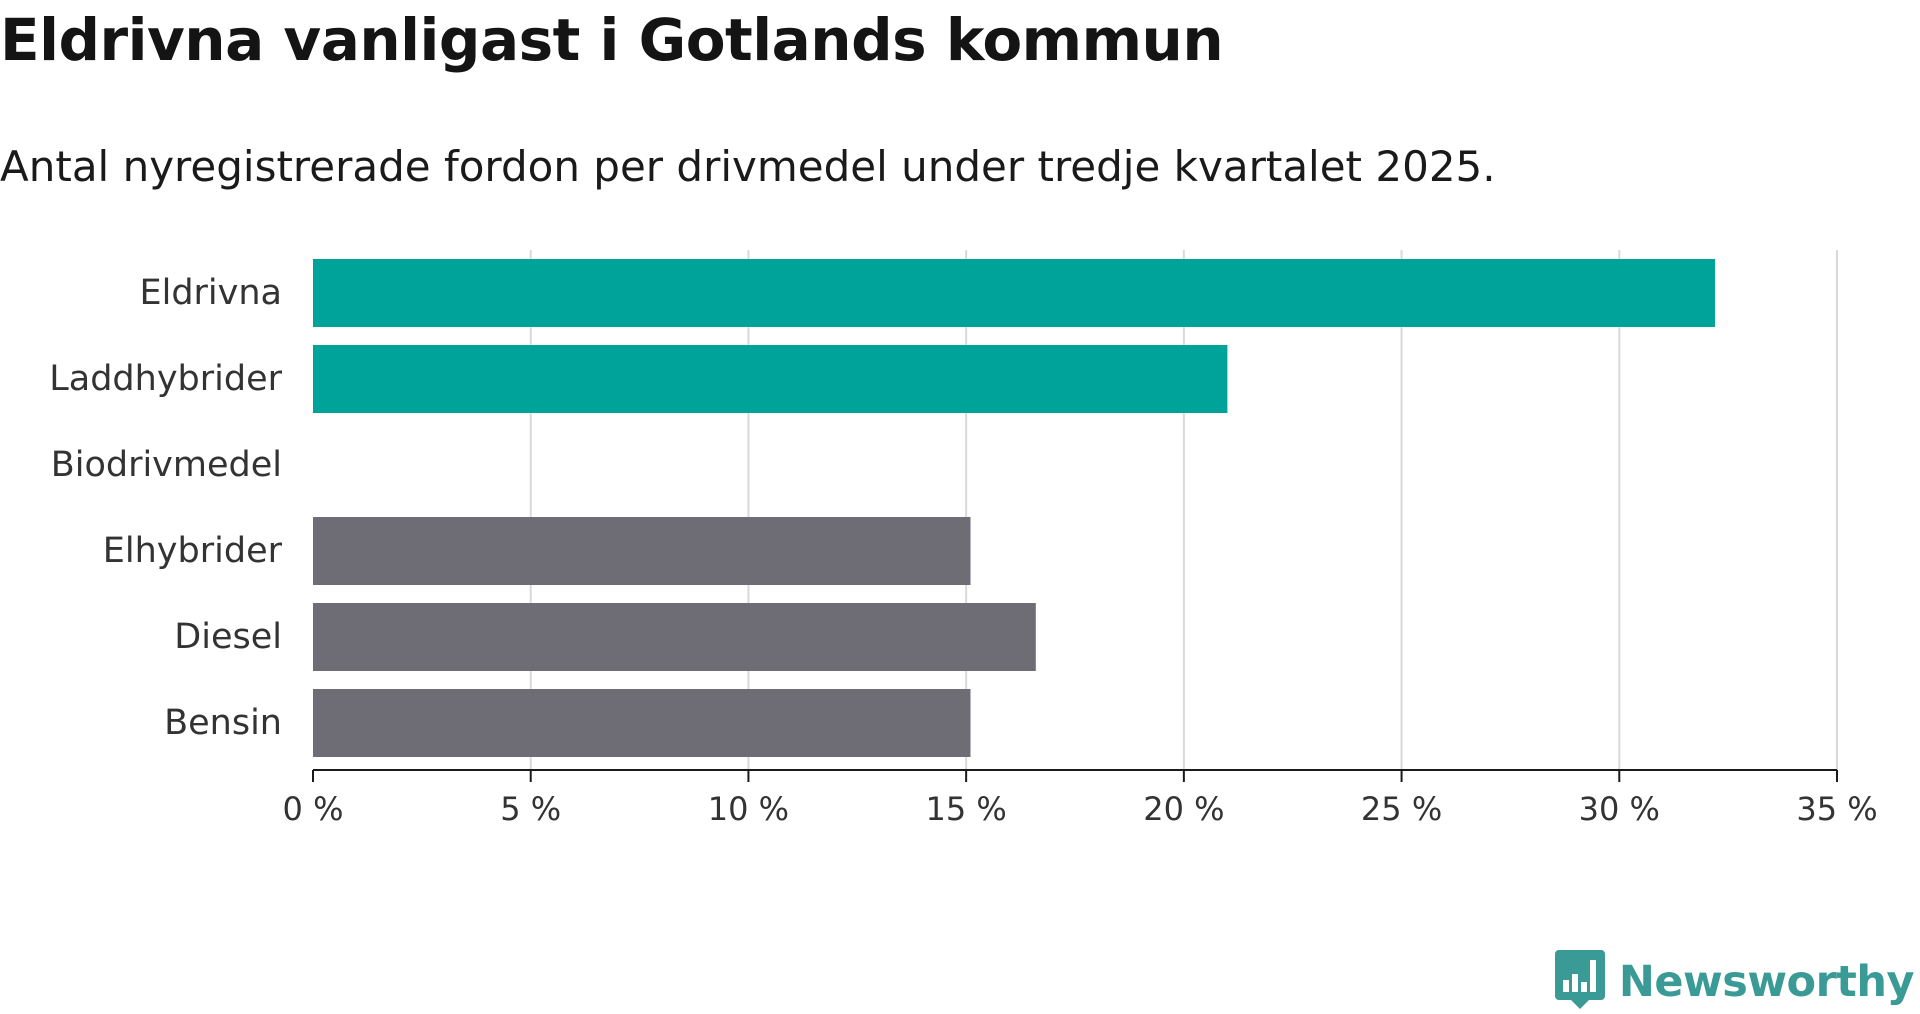 This screenshot has width=1920, height=1014. I want to click on brand-name: Newsworthy, so click(1766, 982).